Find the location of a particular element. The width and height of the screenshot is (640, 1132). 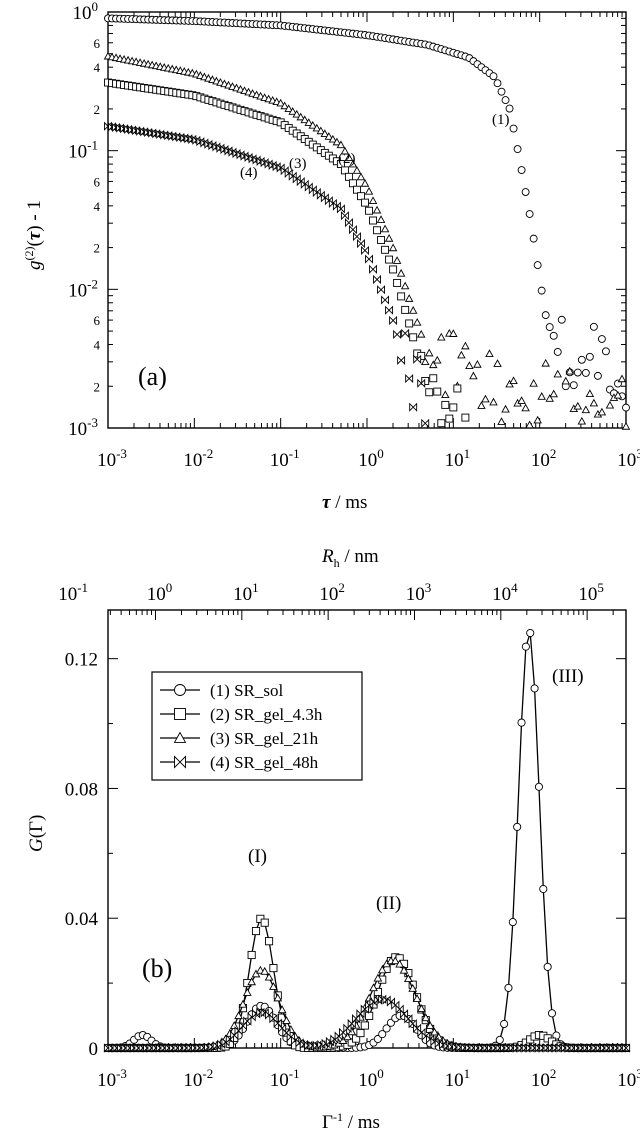

curve-label-1: (1) is located at coordinates (501, 120).